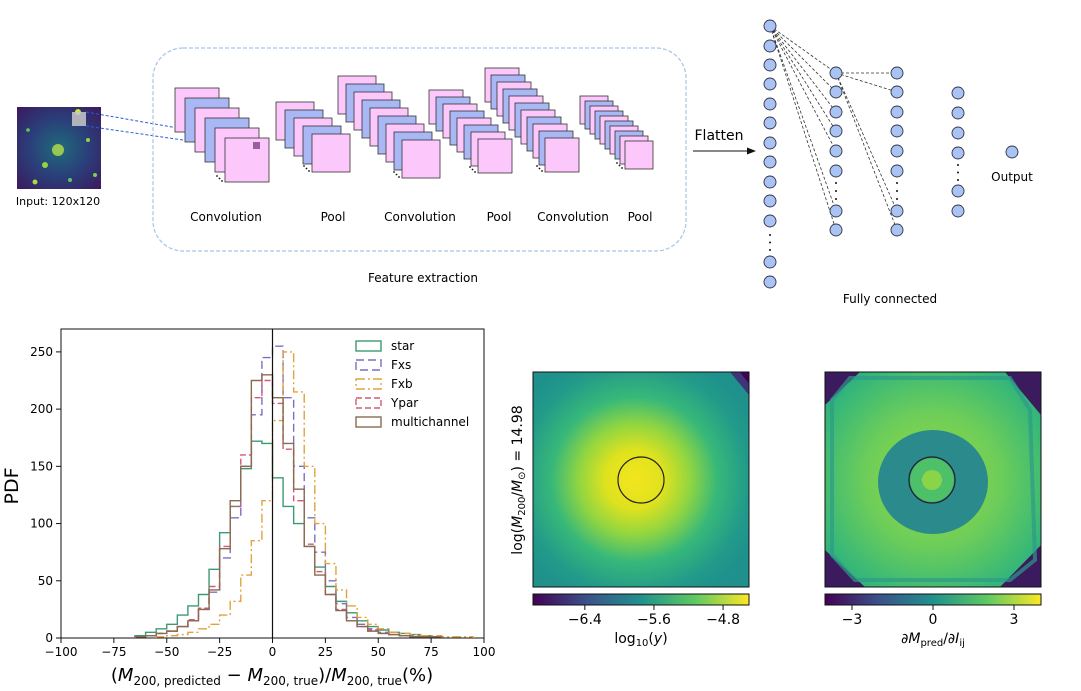  I want to click on colorbar-2-label: ∂Mpred/∂Iij, so click(933, 640).